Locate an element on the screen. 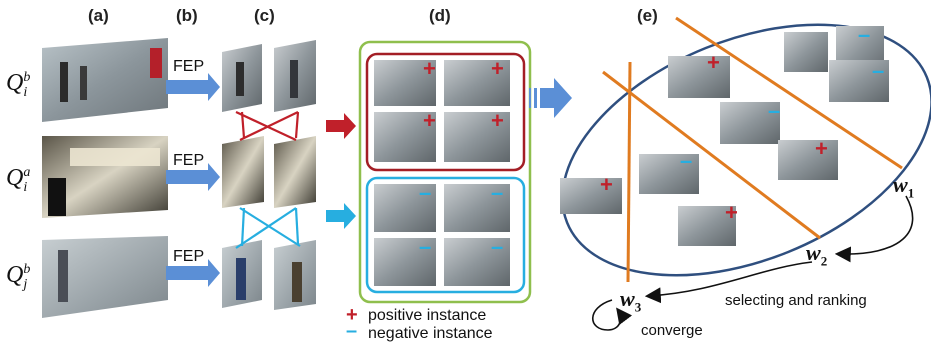 The height and width of the screenshot is (345, 931). positive-instance-label: positive instance is located at coordinates (427, 315).